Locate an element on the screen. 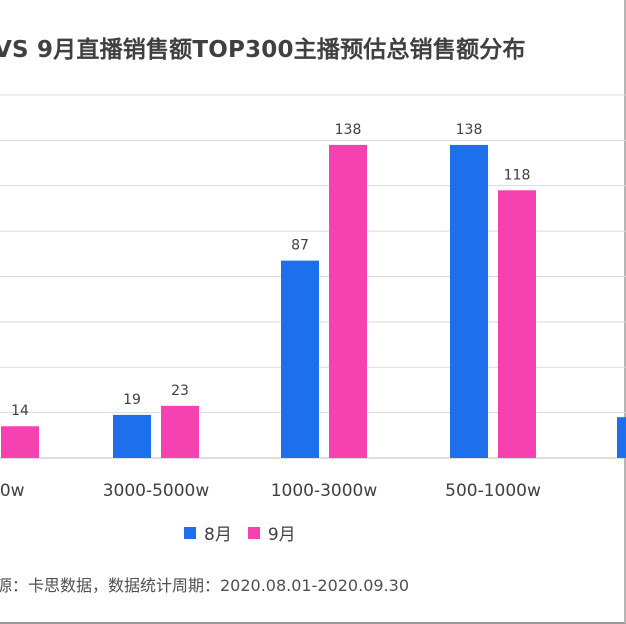 This screenshot has height=624, width=626. chart-title: VS 9月直播销售额TOP300主播预估总销售额分布 is located at coordinates (263, 50).